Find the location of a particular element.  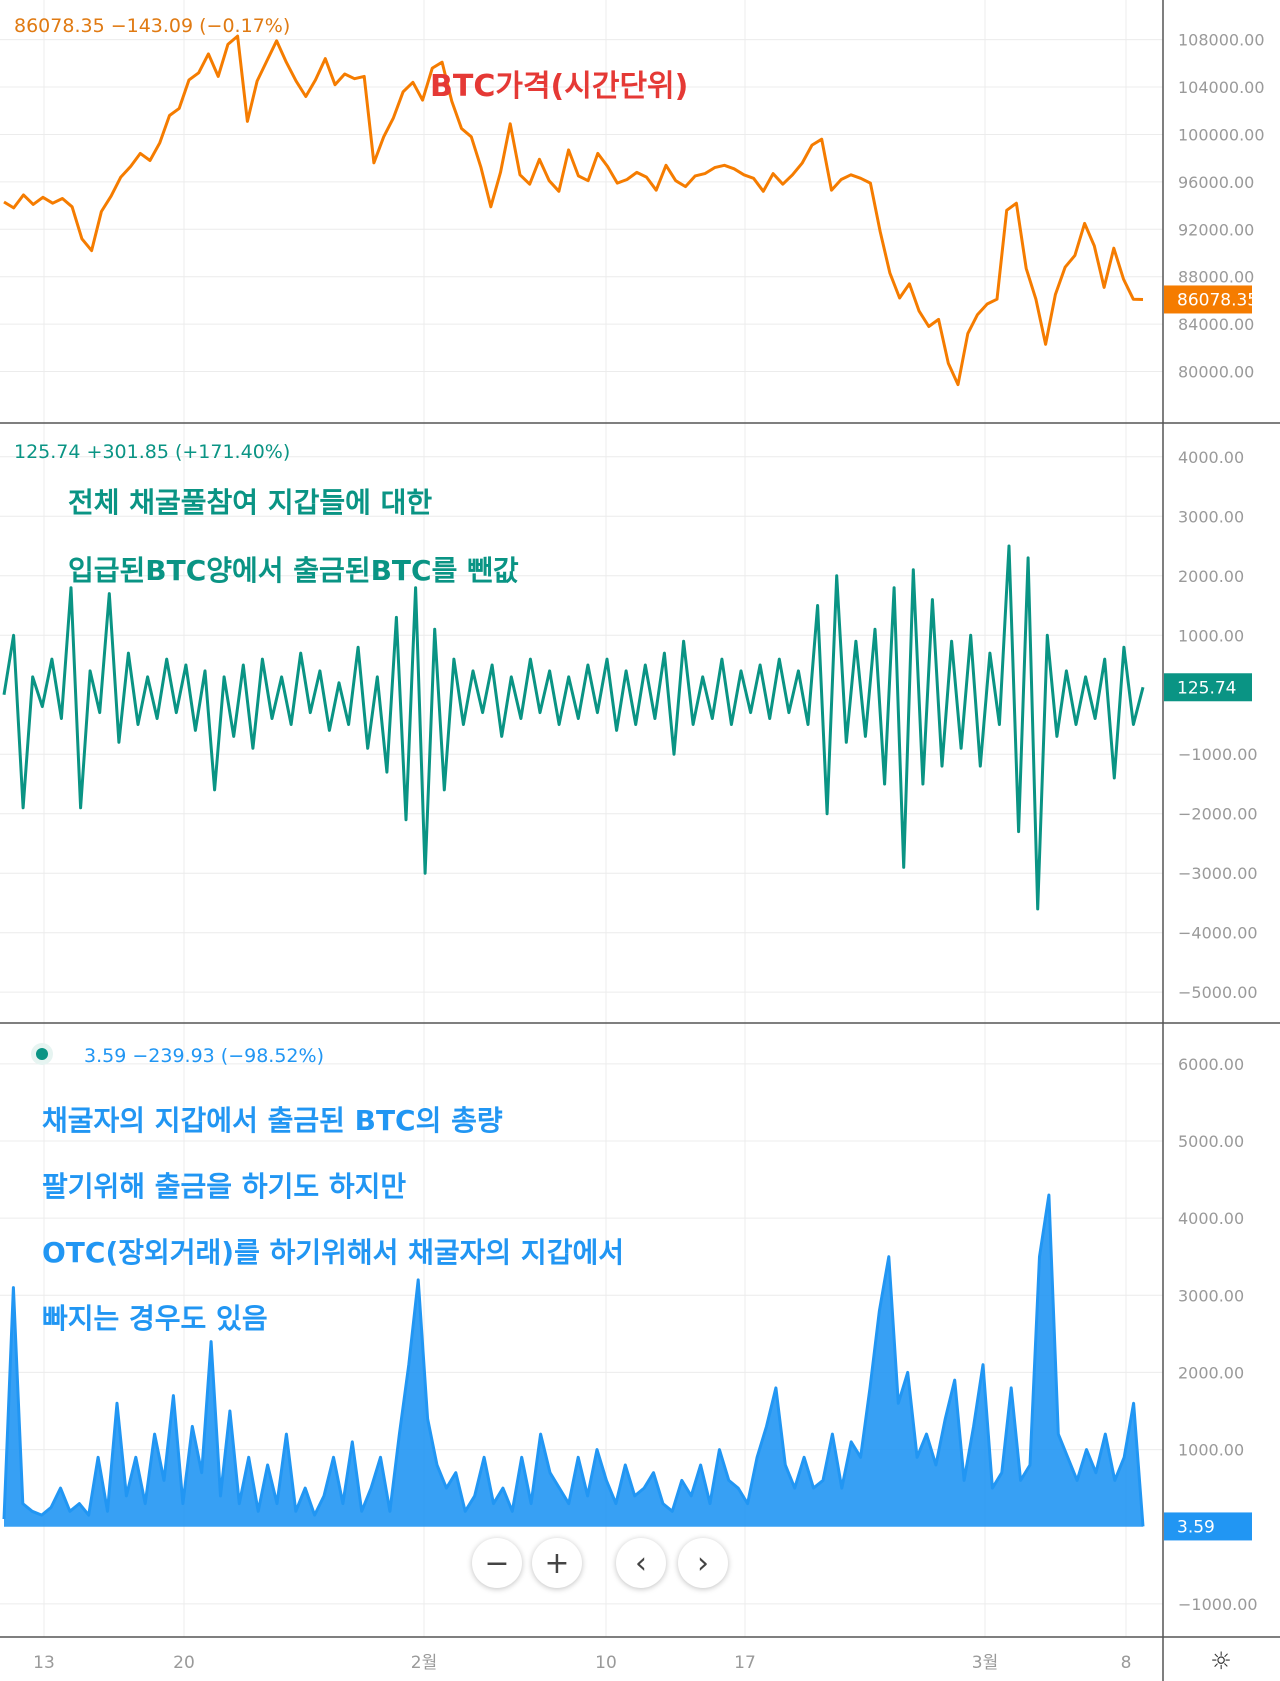

x-tick-label: 13 is located at coordinates (44, 1663).